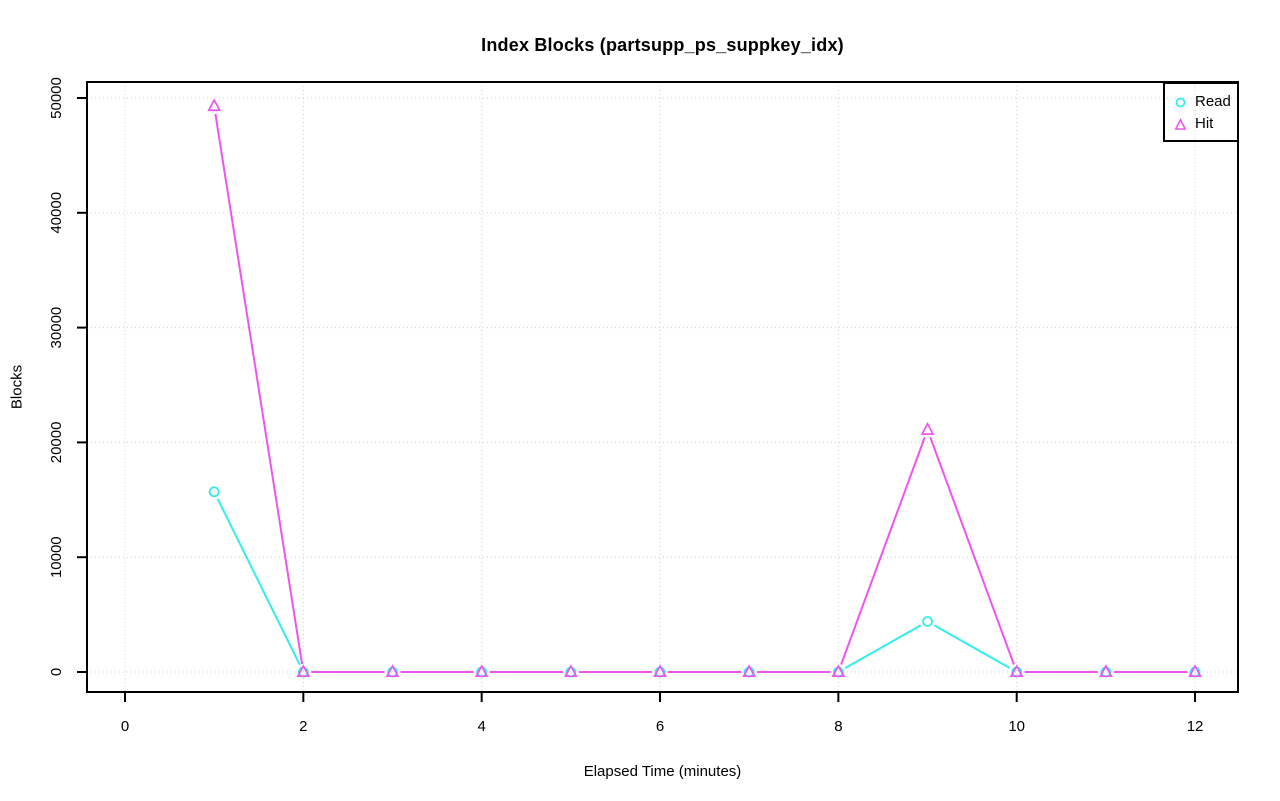 This screenshot has width=1280, height=801. I want to click on legend-item-read: Read, so click(1205, 102).